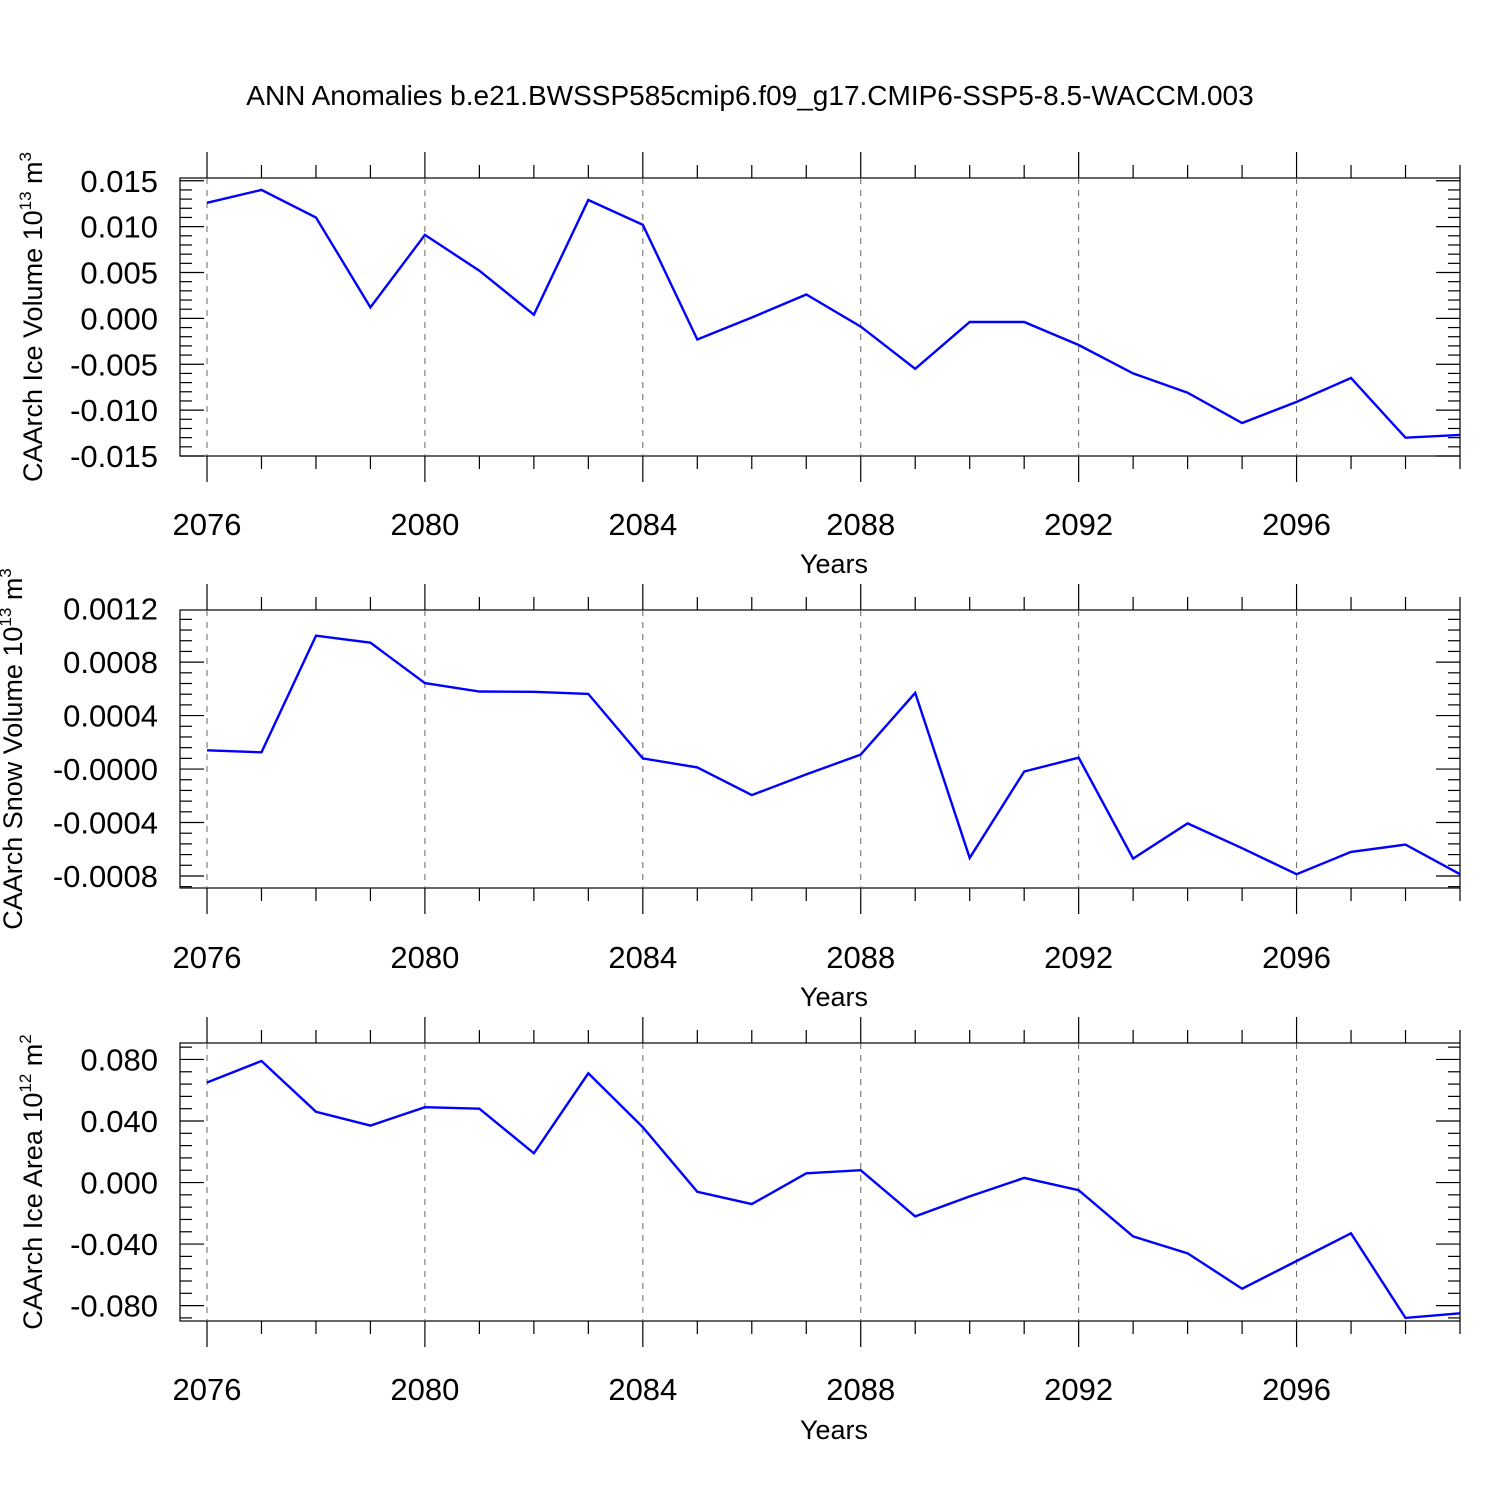 This screenshot has height=1500, width=1500. Describe the element at coordinates (114, 364) in the screenshot. I see `y-tick-label: -0.005` at that location.